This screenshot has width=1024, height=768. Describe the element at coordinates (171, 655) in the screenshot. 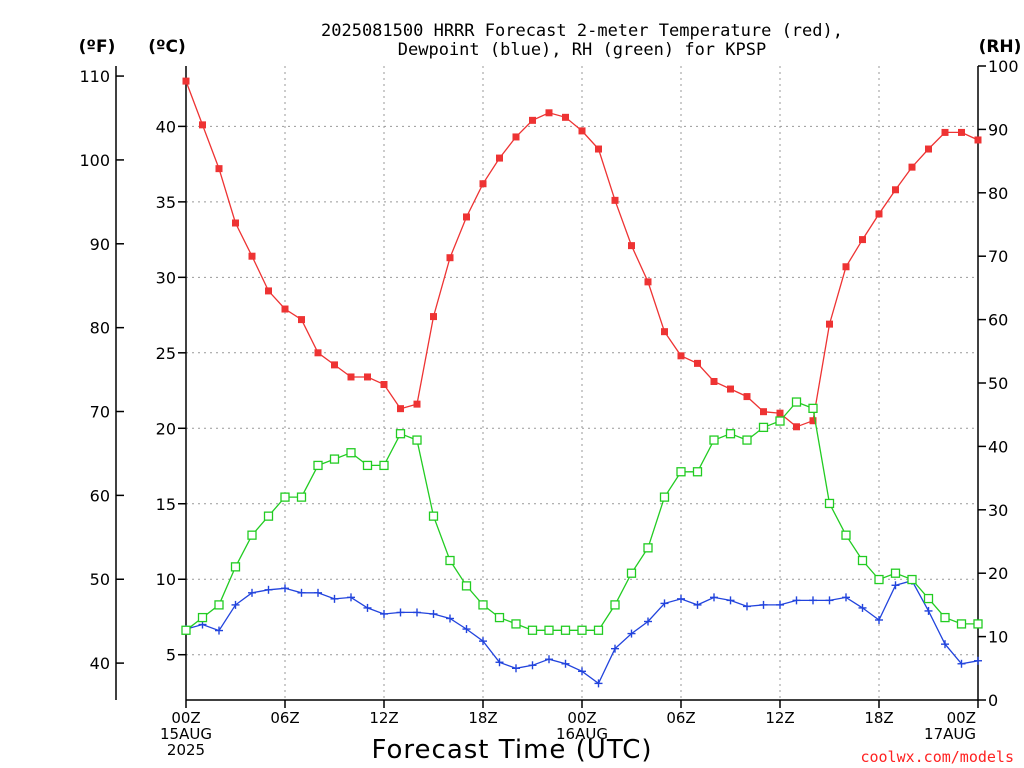

I see `celsius-tick-label-5: 5` at that location.